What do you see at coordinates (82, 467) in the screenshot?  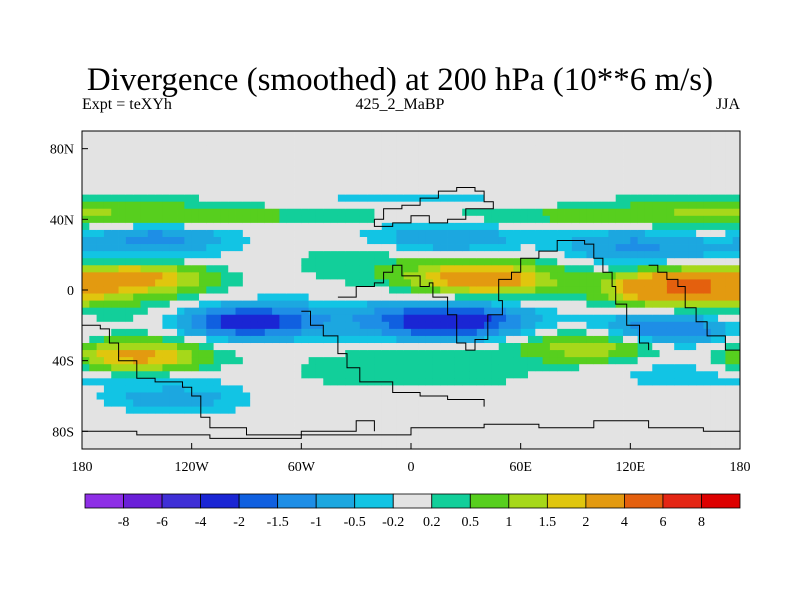 I see `x-tick-label: 180` at bounding box center [82, 467].